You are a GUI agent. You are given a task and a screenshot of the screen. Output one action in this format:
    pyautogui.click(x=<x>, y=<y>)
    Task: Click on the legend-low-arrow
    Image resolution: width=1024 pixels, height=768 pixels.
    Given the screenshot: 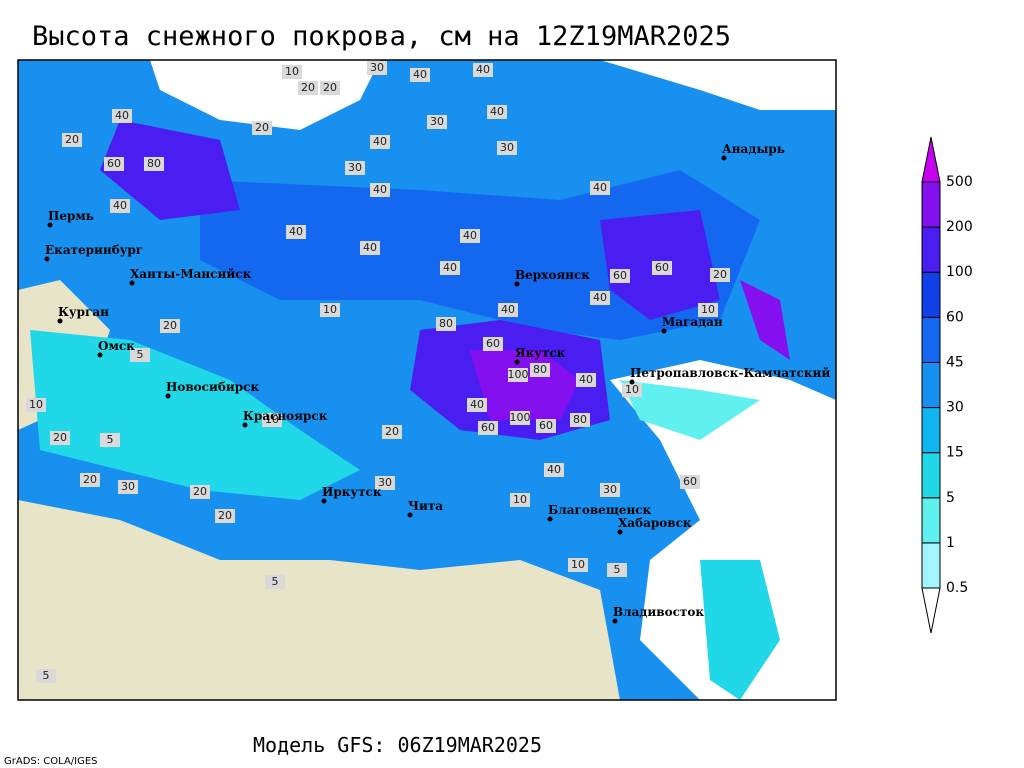 What is the action you would take?
    pyautogui.click(x=931, y=610)
    